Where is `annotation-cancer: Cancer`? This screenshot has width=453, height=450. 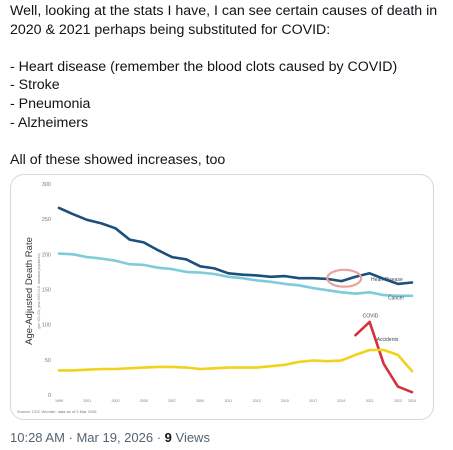
annotation-cancer: Cancer is located at coordinates (396, 298).